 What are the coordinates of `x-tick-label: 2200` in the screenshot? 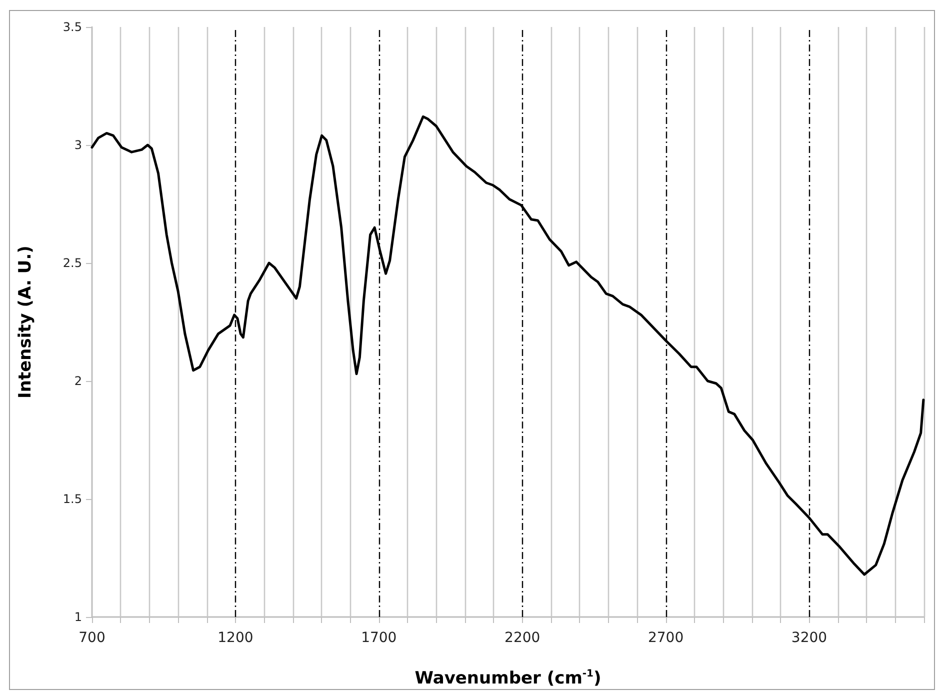 It's located at (522, 638).